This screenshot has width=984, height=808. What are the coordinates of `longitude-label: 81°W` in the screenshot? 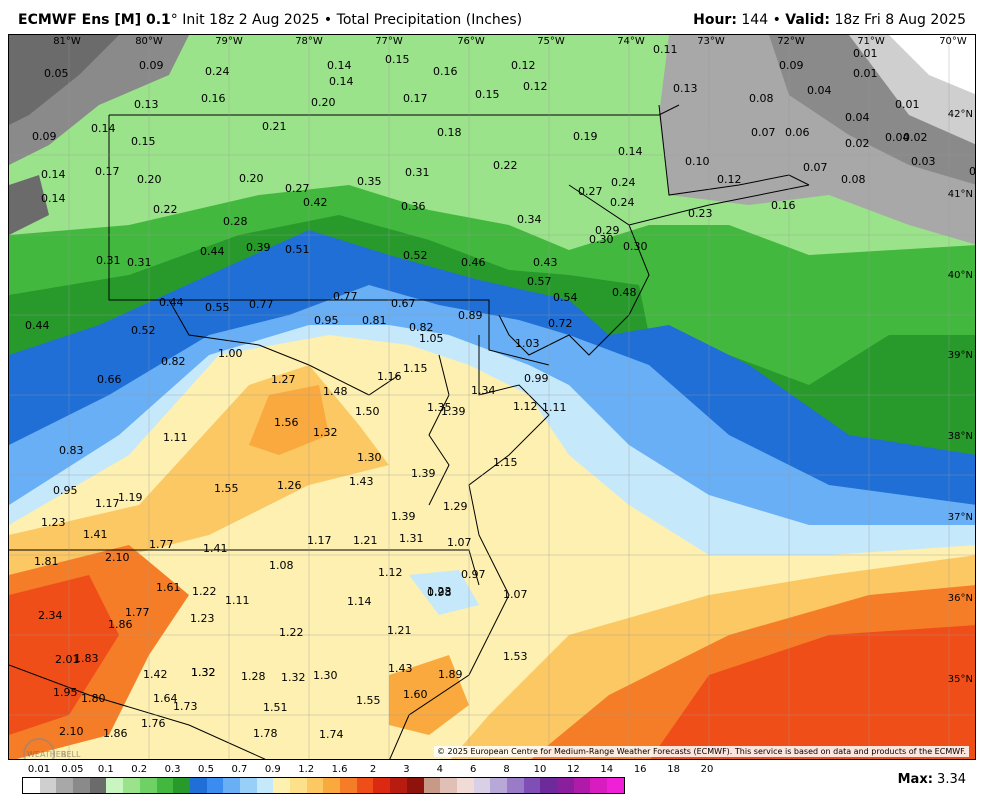 It's located at (67, 41).